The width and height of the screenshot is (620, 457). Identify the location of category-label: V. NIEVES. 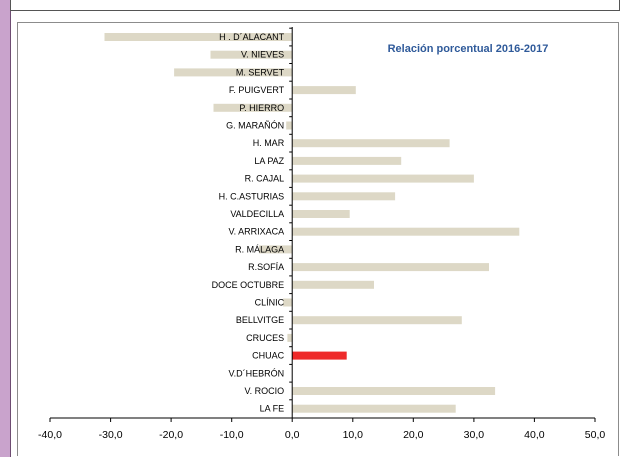
(262, 55).